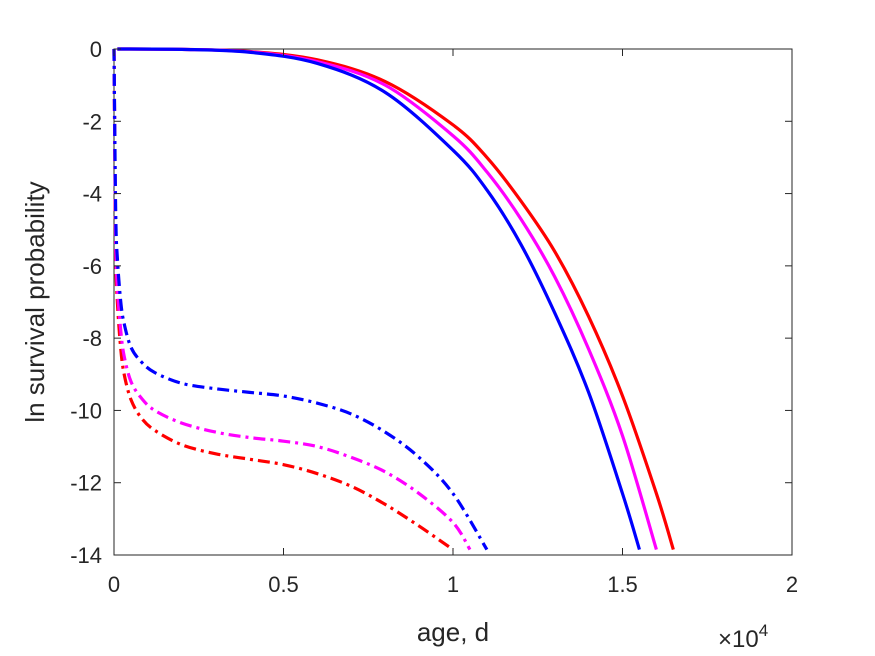 The image size is (875, 656). Describe the element at coordinates (96, 49) in the screenshot. I see `y-tick-label: 0` at that location.